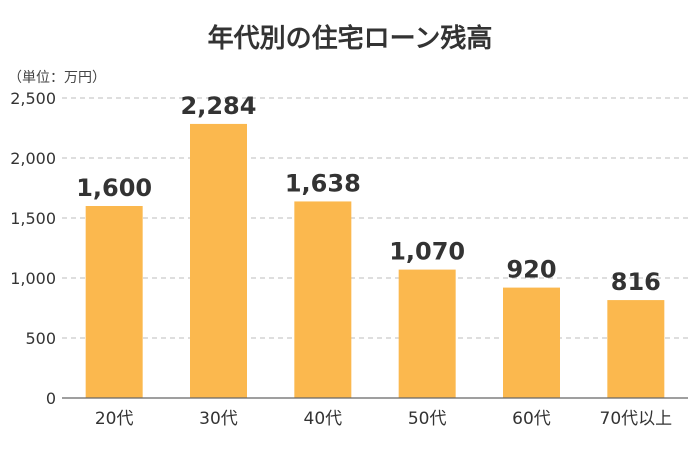 The height and width of the screenshot is (460, 700). I want to click on y-tick-label: 500, so click(40, 338).